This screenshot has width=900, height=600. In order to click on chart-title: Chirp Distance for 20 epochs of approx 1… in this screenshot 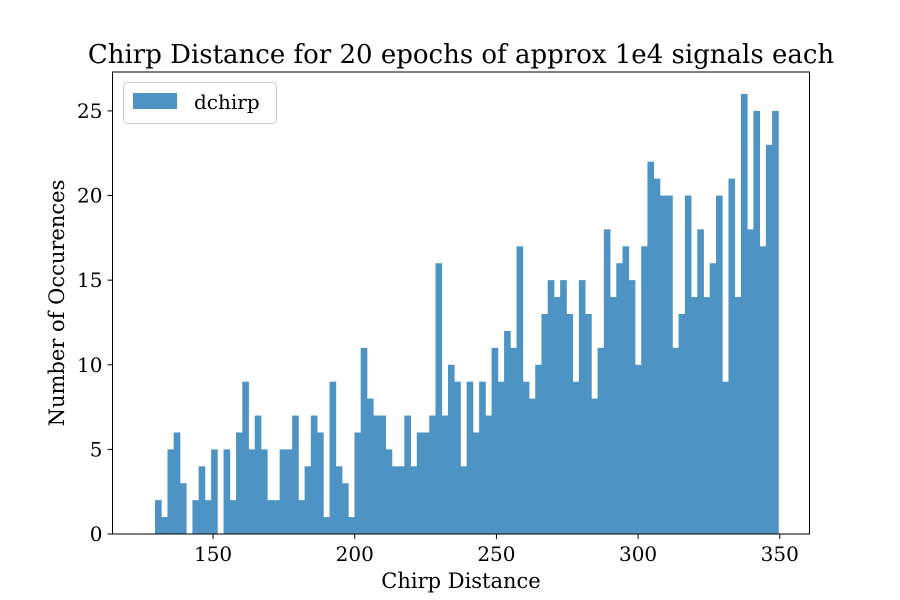, I will do `click(461, 55)`.